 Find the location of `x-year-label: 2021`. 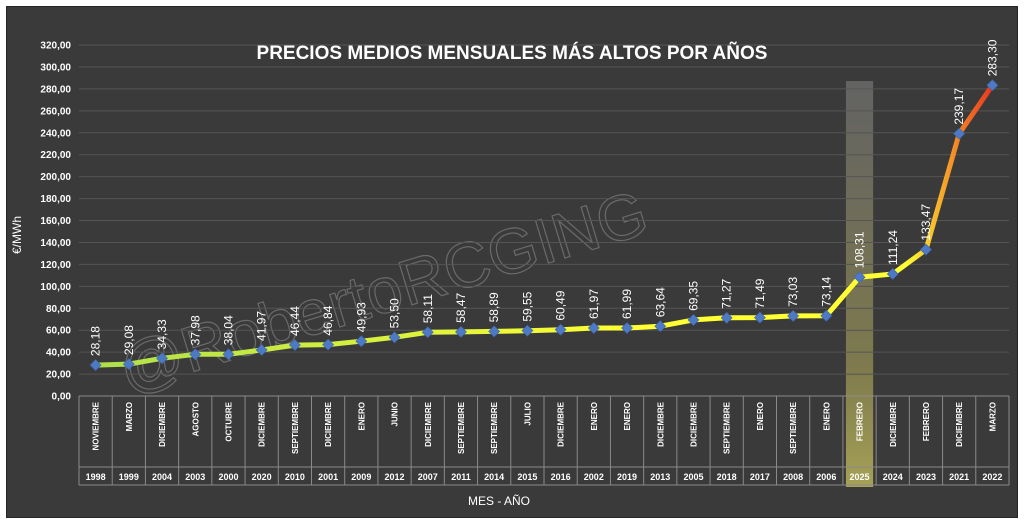

x-year-label: 2021 is located at coordinates (959, 477).